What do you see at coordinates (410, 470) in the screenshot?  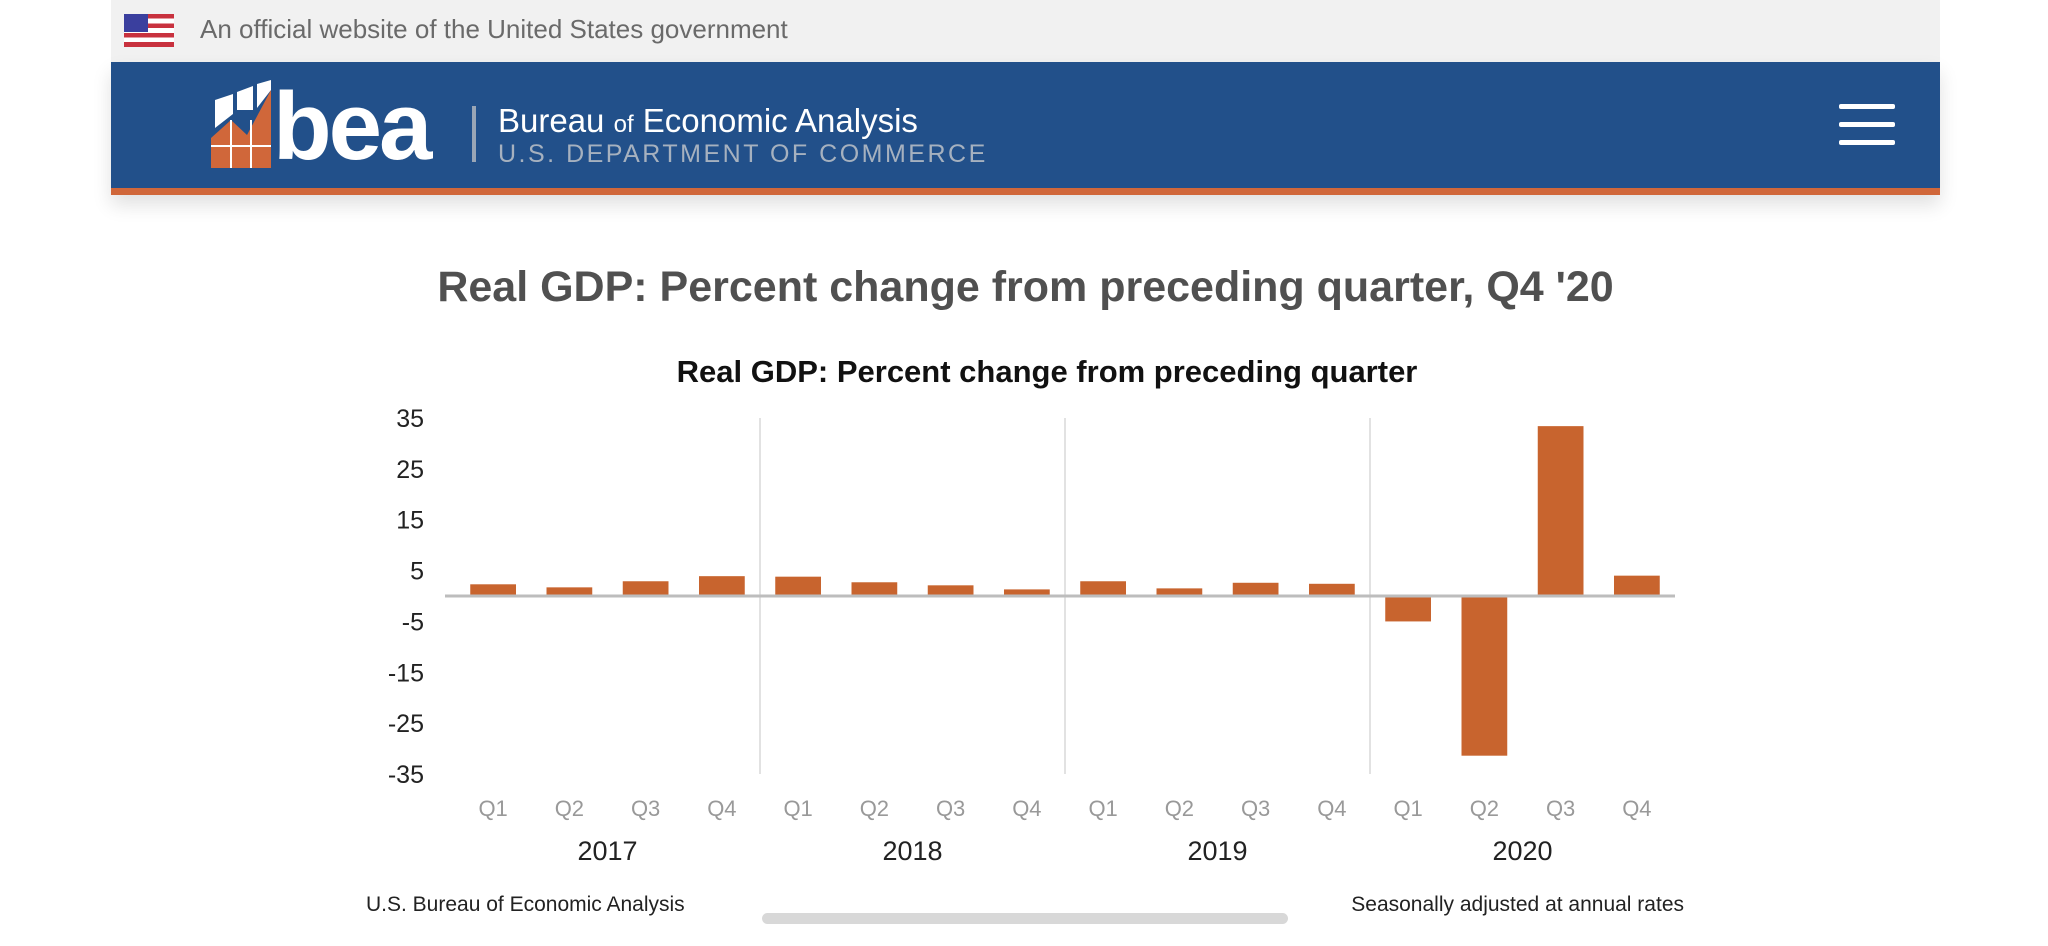 I see `y-tick-label: 25` at bounding box center [410, 470].